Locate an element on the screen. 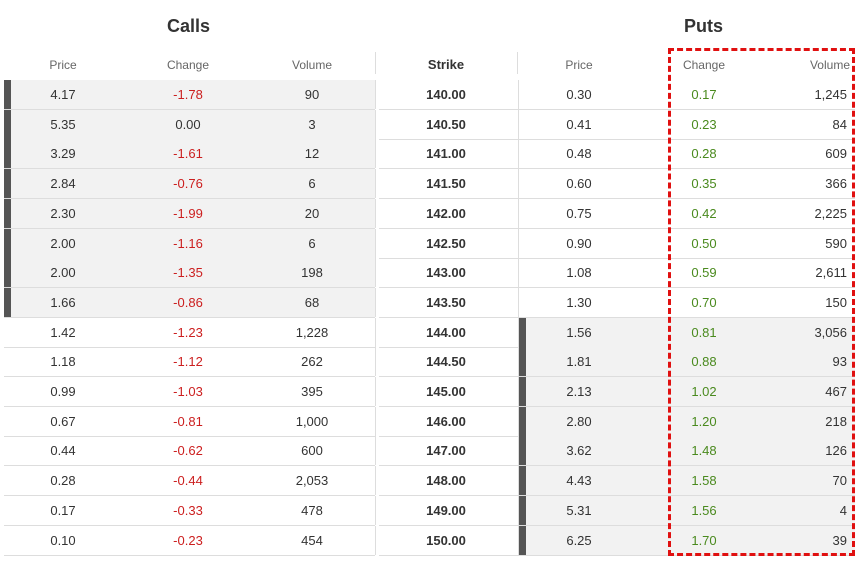  table-row: 2.00 -1.35 198 143.00 1.08 0.59 2,611 is located at coordinates (429, 273).